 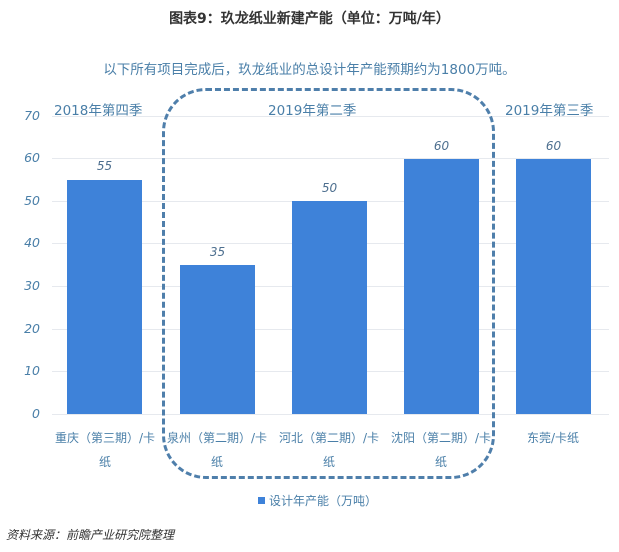 I want to click on bar-hebei, so click(x=329, y=307).